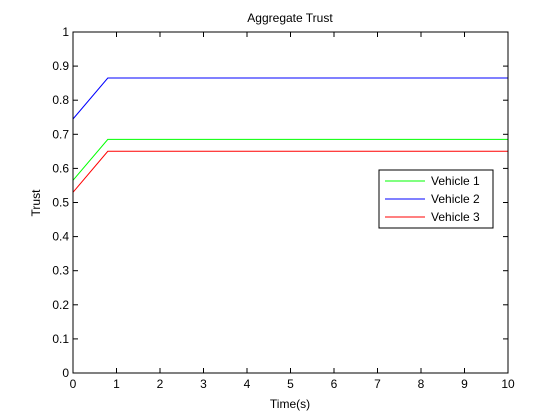 The width and height of the screenshot is (560, 420). What do you see at coordinates (60, 134) in the screenshot?
I see `y-tick-label: 0.7` at bounding box center [60, 134].